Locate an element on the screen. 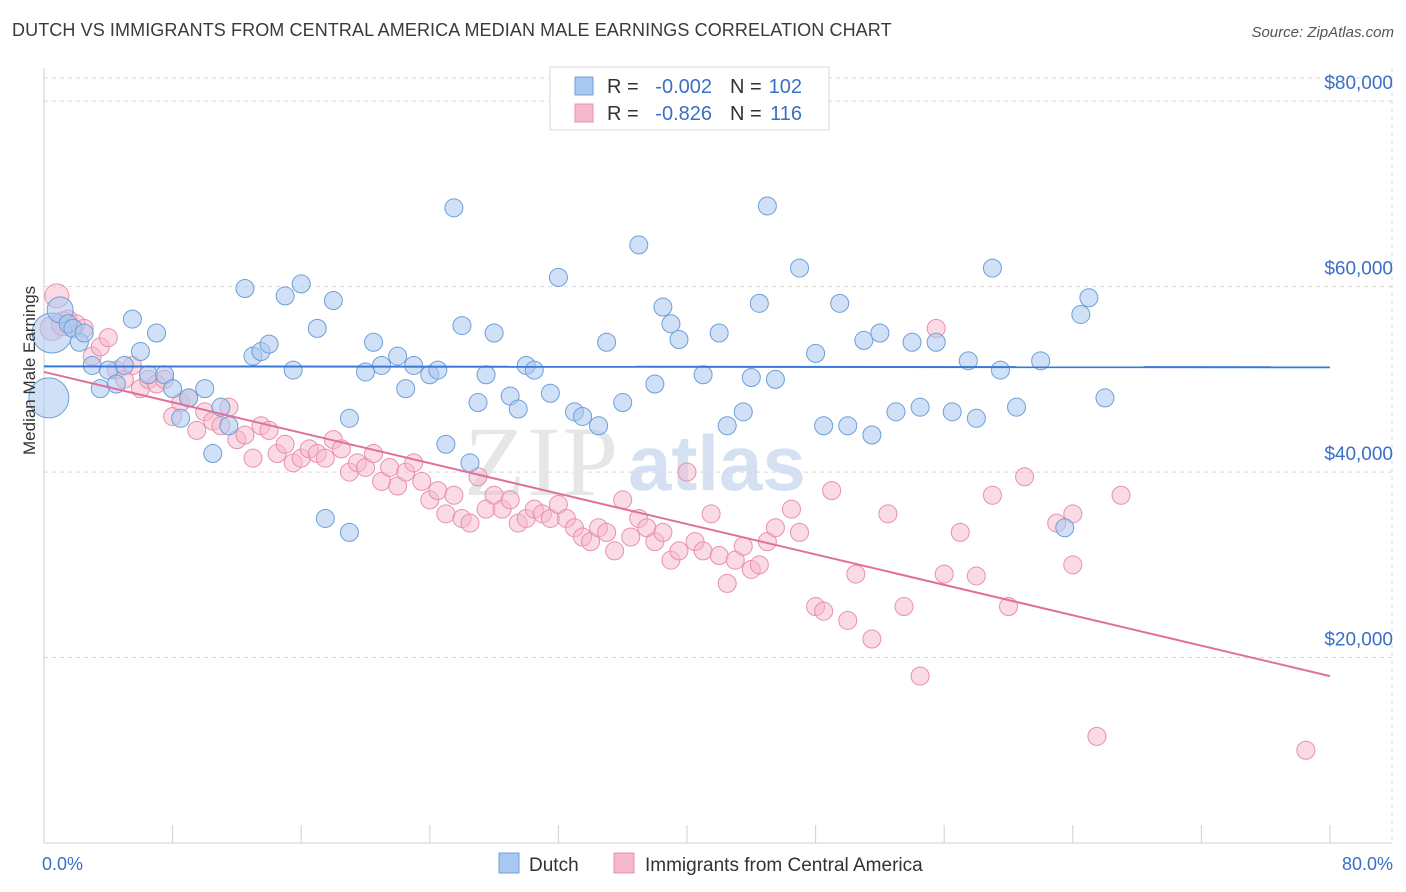  y-tick-label: $80,000 is located at coordinates (1358, 83).